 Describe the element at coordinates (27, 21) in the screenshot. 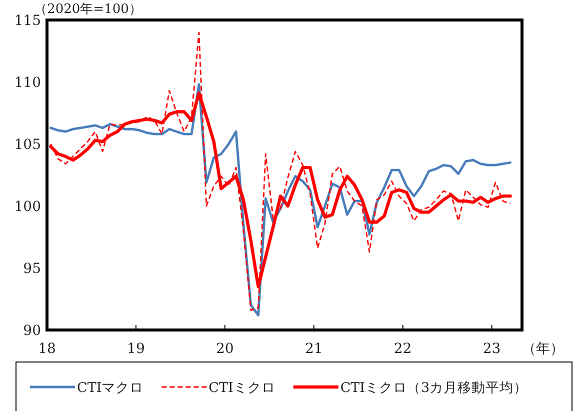

I see `ytick: 115` at that location.